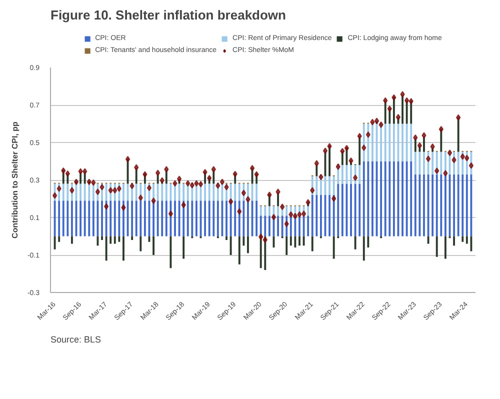 Image resolution: width=500 pixels, height=399 pixels. Describe the element at coordinates (15, 179) in the screenshot. I see `y-axis-title: Contribution to Shelter CPI, pp` at that location.